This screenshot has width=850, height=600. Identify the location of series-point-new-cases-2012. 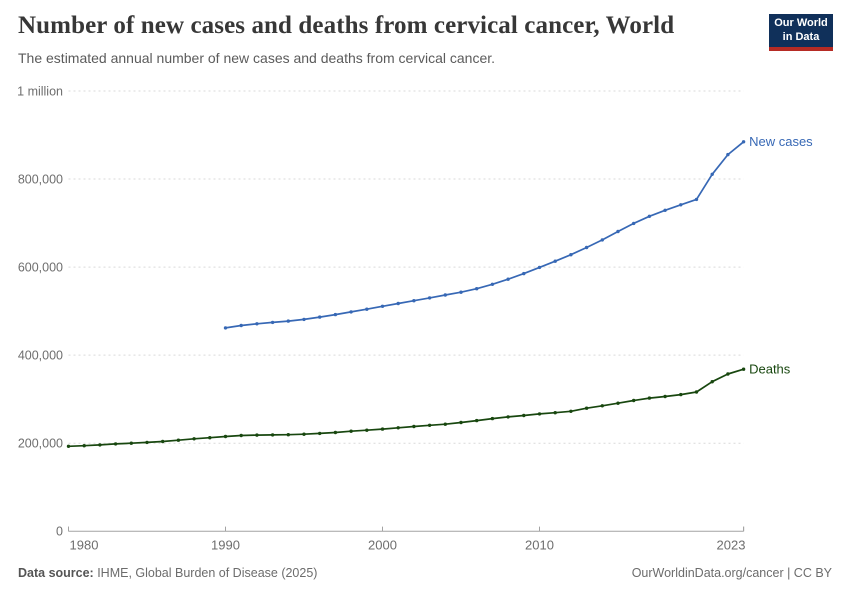
(571, 255).